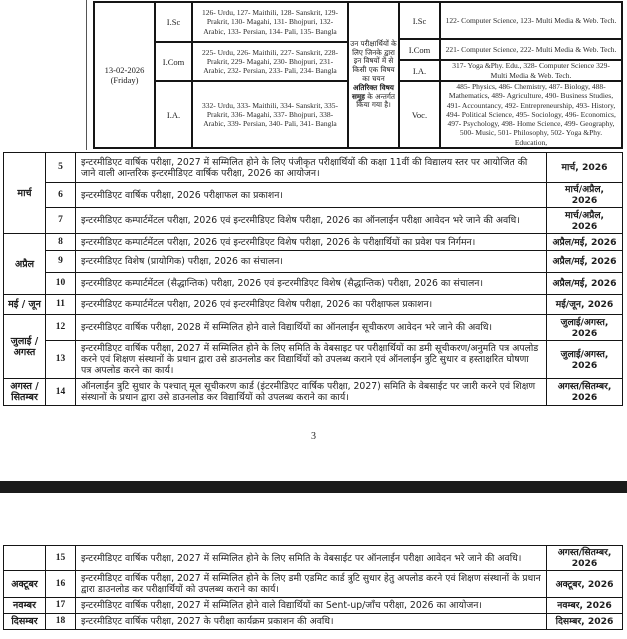 The height and width of the screenshot is (639, 627). What do you see at coordinates (584, 359) in the screenshot?
I see `activity-date: जुलाई/अगस्त, 2026` at bounding box center [584, 359].